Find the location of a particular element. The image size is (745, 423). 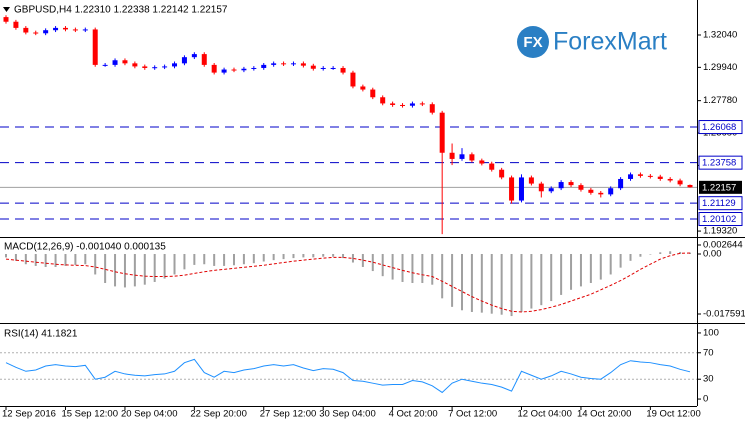

logo-mark: FX is located at coordinates (532, 42).